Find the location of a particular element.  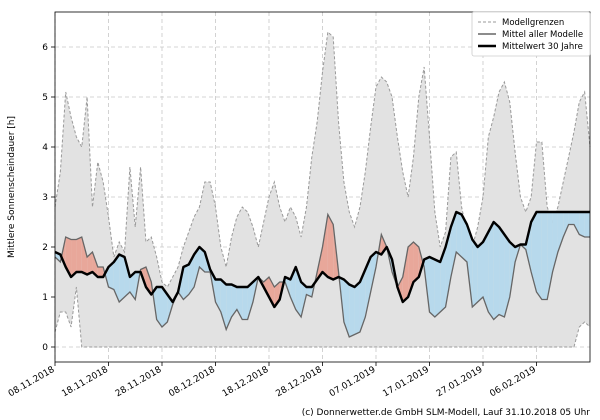

y-tick-label: 5 is located at coordinates (45, 98).